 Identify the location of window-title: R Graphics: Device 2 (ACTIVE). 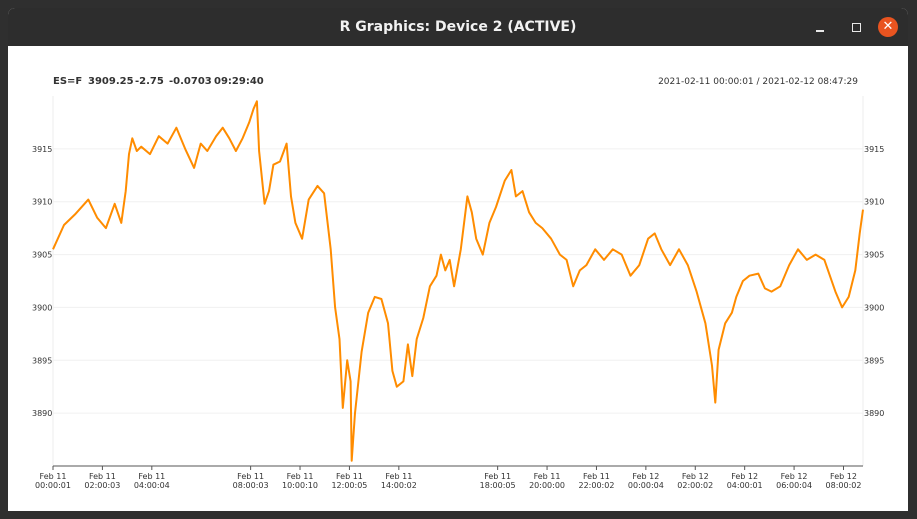
(458, 27).